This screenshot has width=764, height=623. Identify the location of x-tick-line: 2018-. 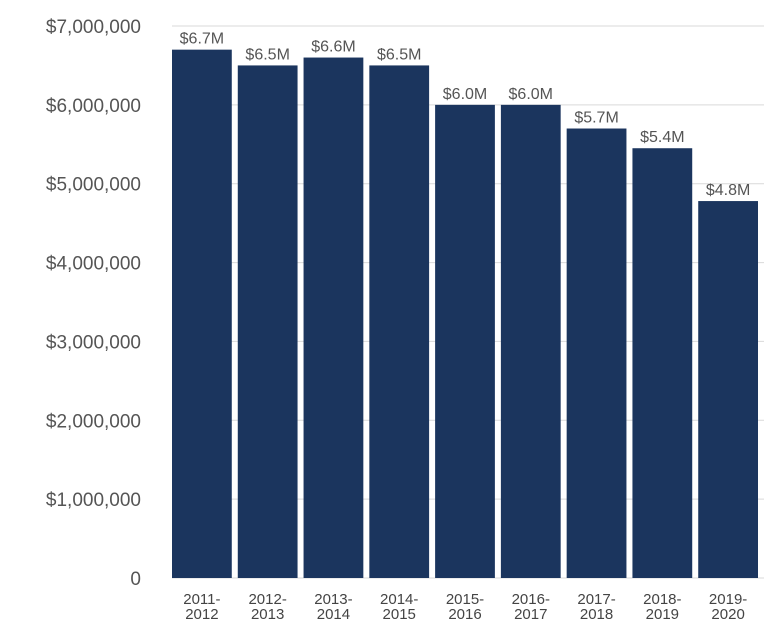
(662, 599).